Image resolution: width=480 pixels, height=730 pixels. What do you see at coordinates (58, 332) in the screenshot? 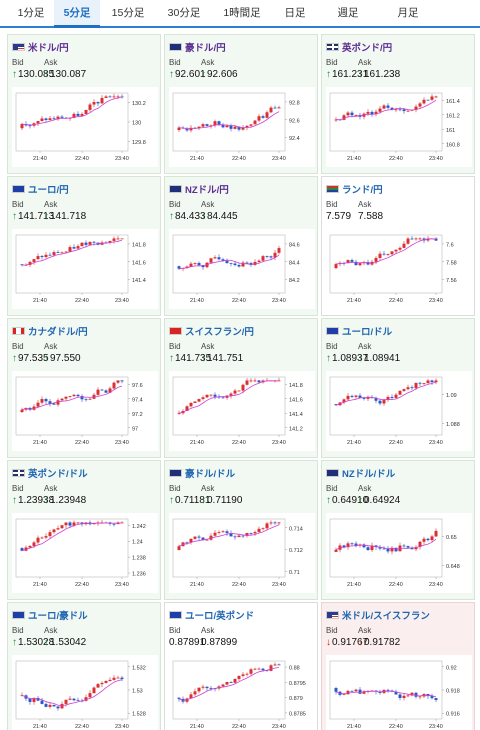
I see `pair-name: カナダドル/円` at bounding box center [58, 332].